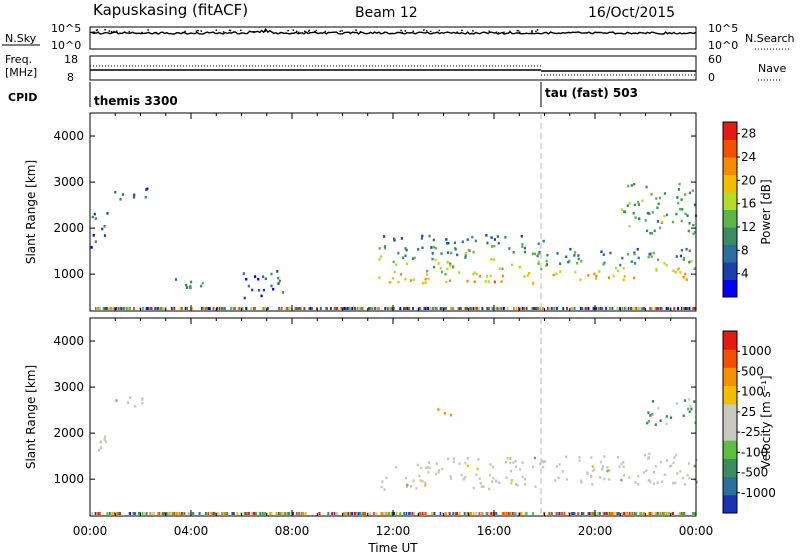 The width and height of the screenshot is (800, 554). Describe the element at coordinates (754, 473) in the screenshot. I see `colorbar-tick-label: -500` at that location.